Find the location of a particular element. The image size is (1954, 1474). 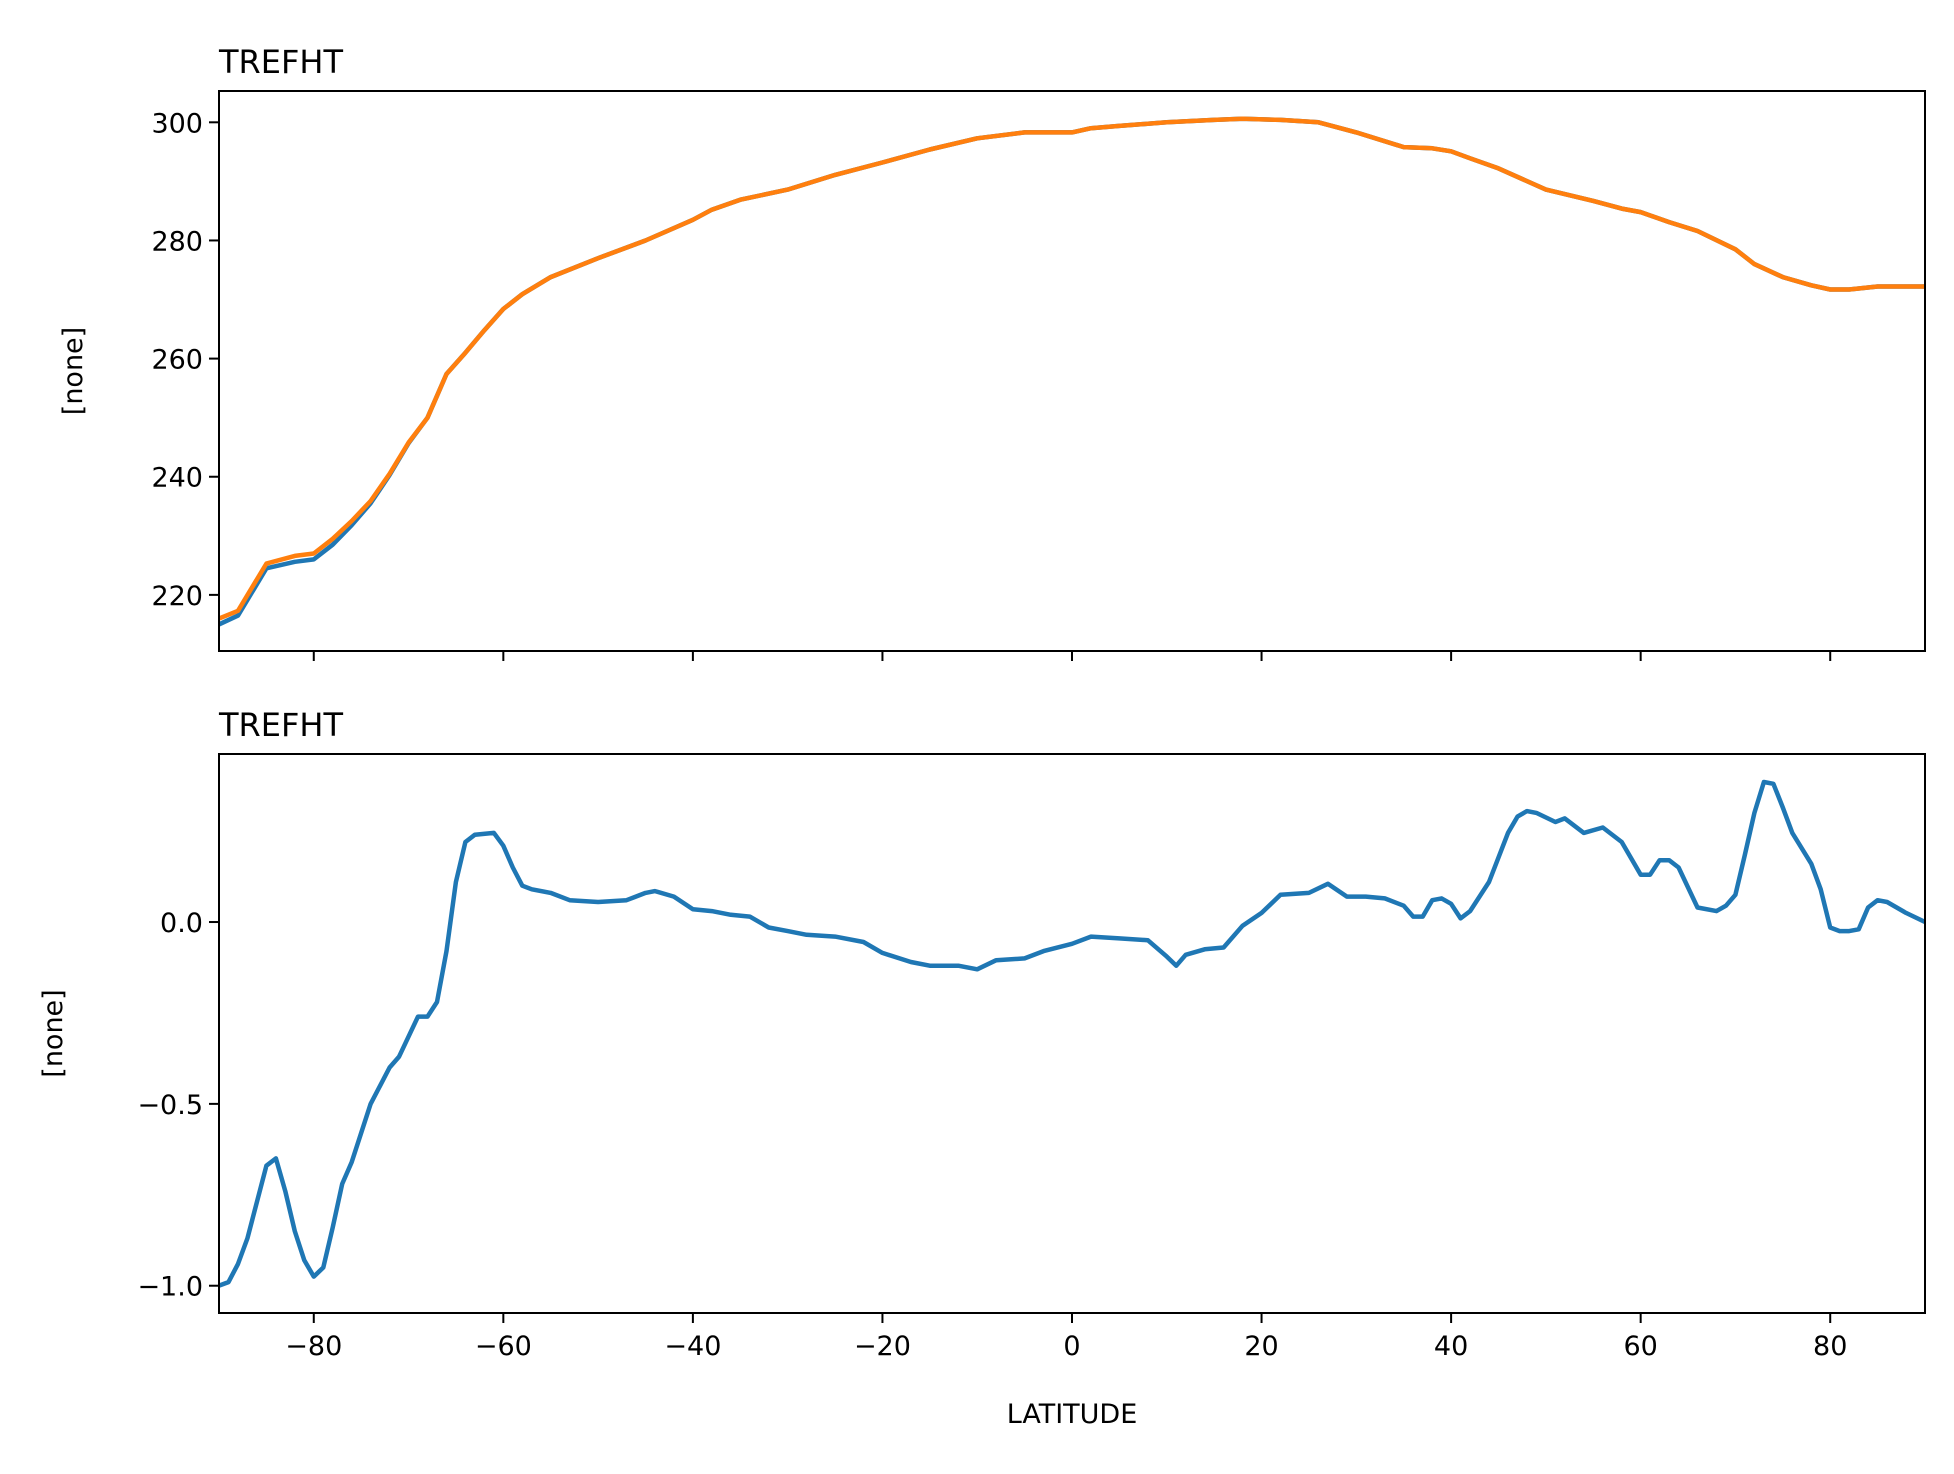

x-tick-label: −40 is located at coordinates (692, 1346).